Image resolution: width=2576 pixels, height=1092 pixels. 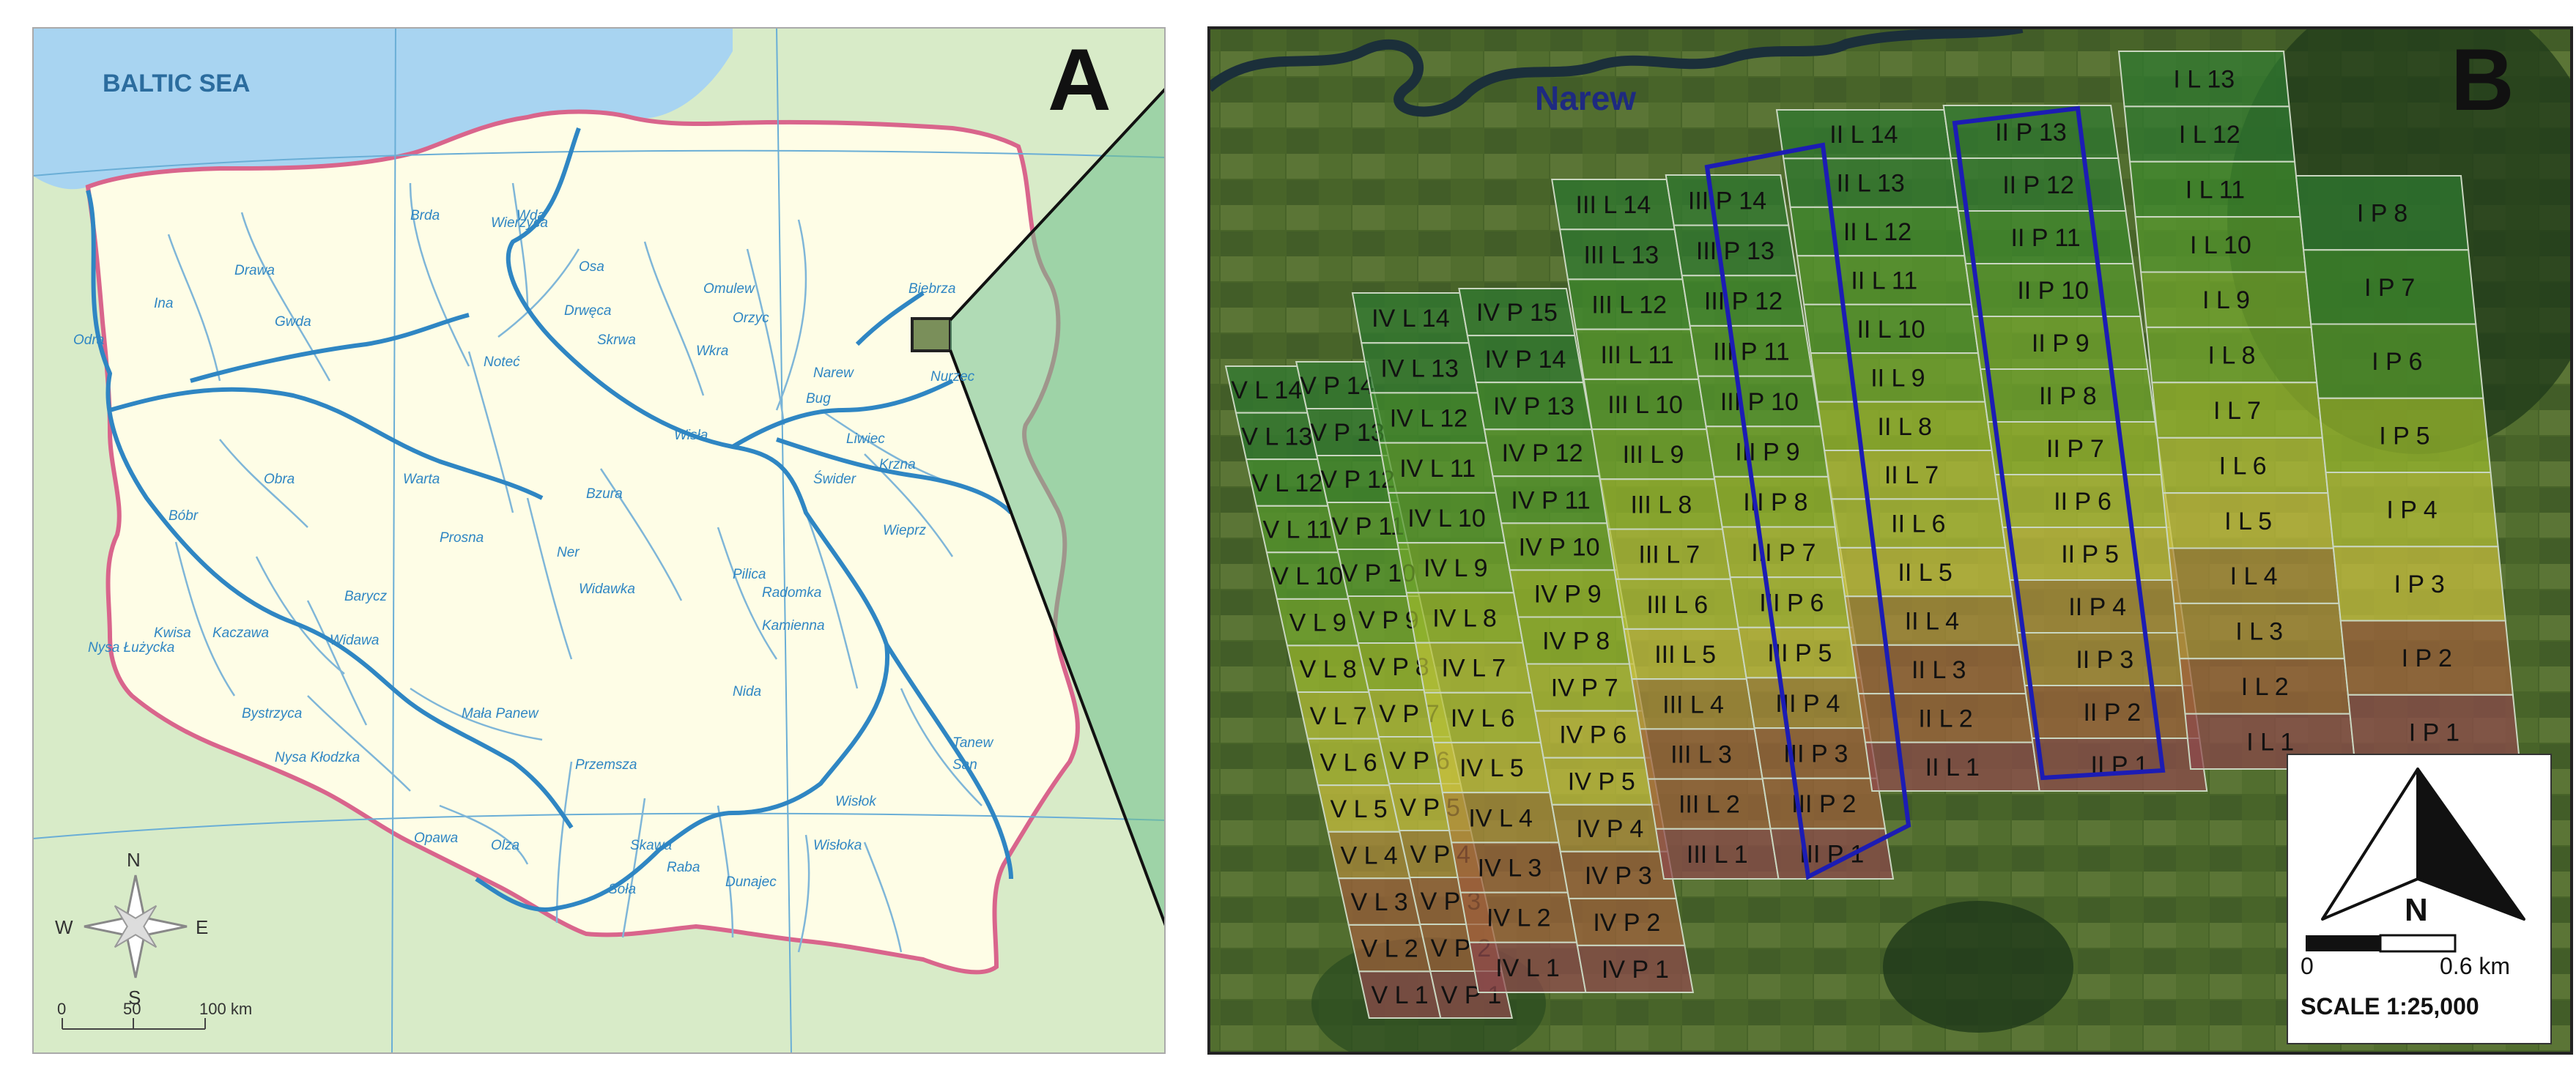 What do you see at coordinates (425, 216) in the screenshot?
I see `river-label: Brda` at bounding box center [425, 216].